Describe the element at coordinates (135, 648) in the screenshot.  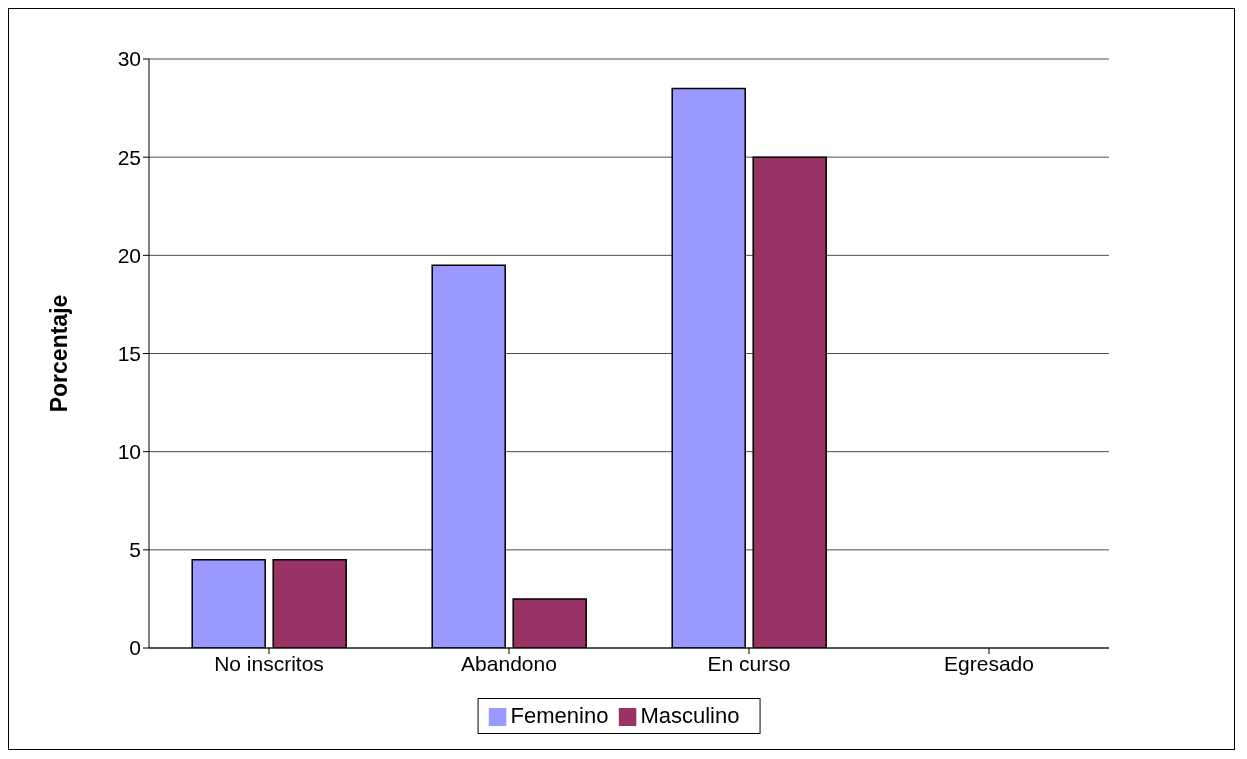
I see `y-tick-label: 0` at that location.